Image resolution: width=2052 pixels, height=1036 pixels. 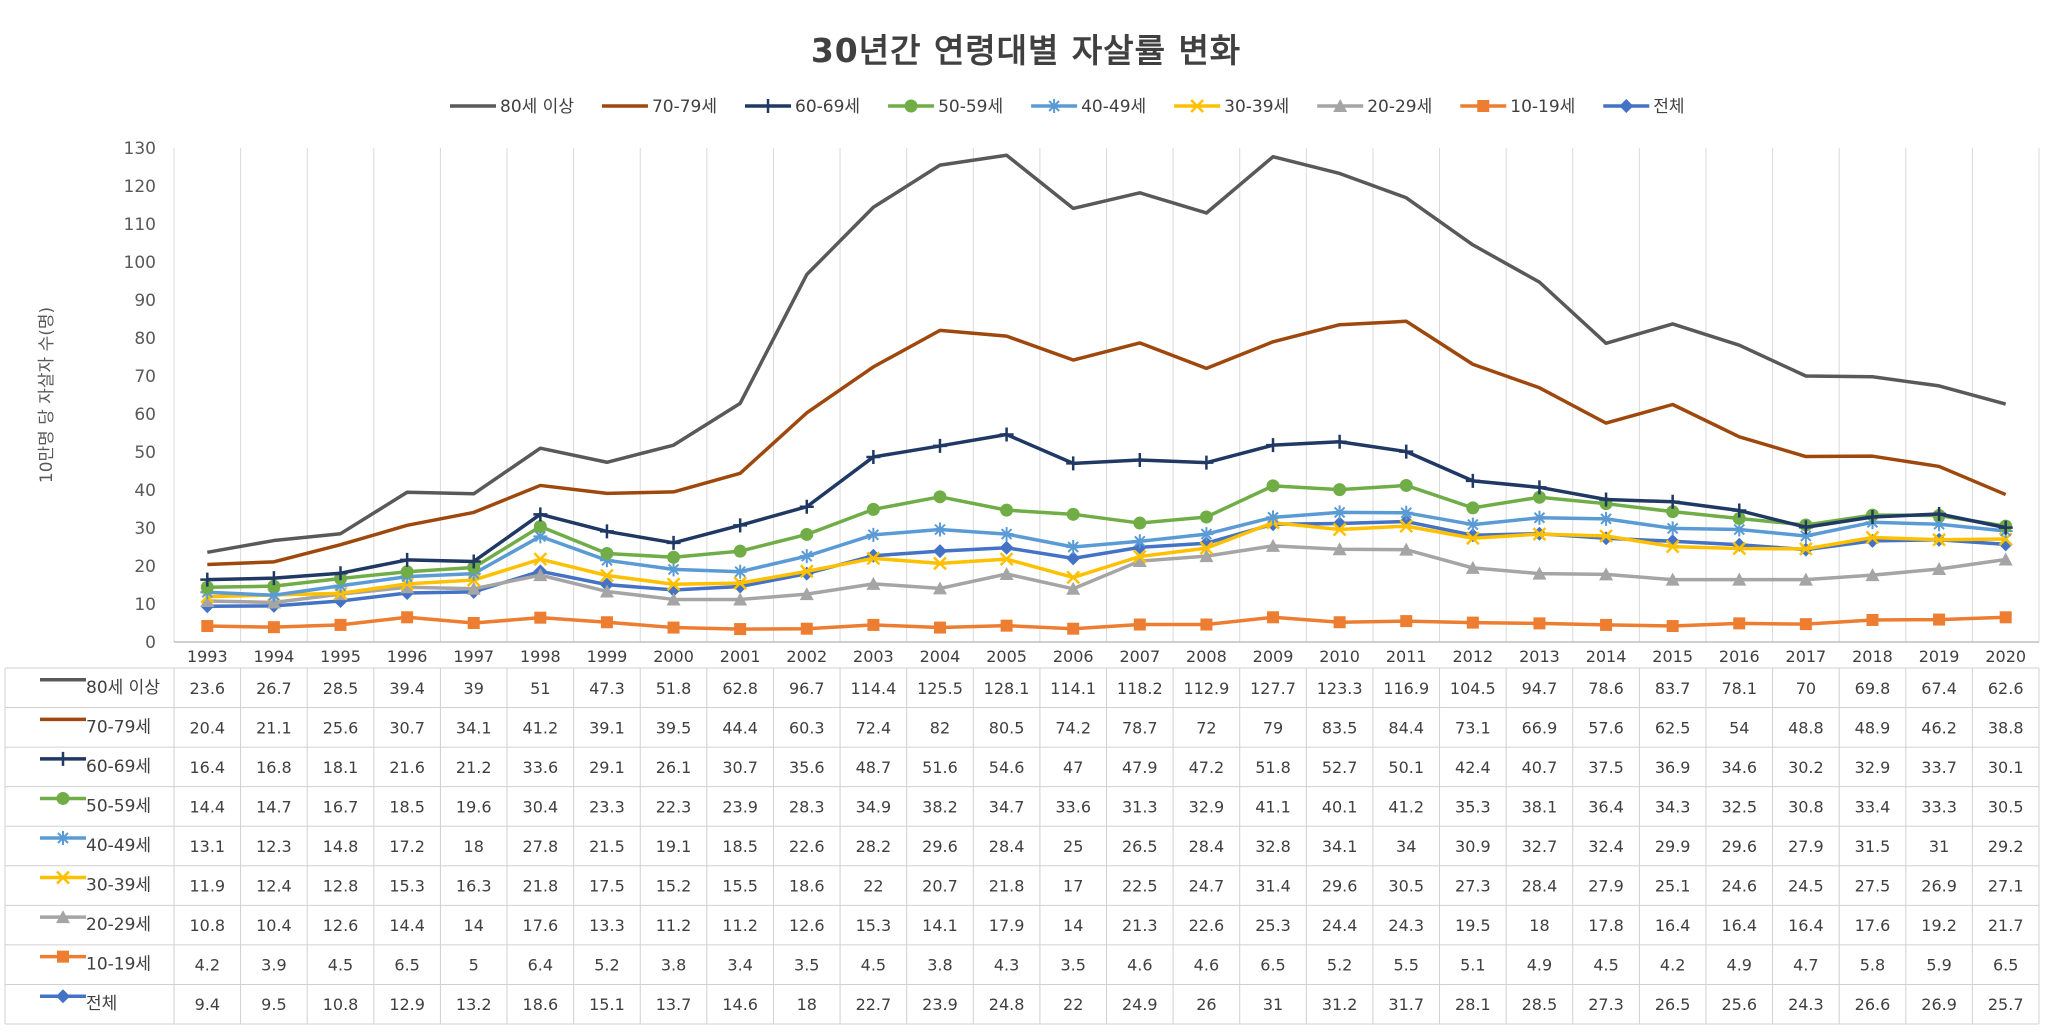 What do you see at coordinates (873, 688) in the screenshot?
I see `table-cell: 114.4` at bounding box center [873, 688].